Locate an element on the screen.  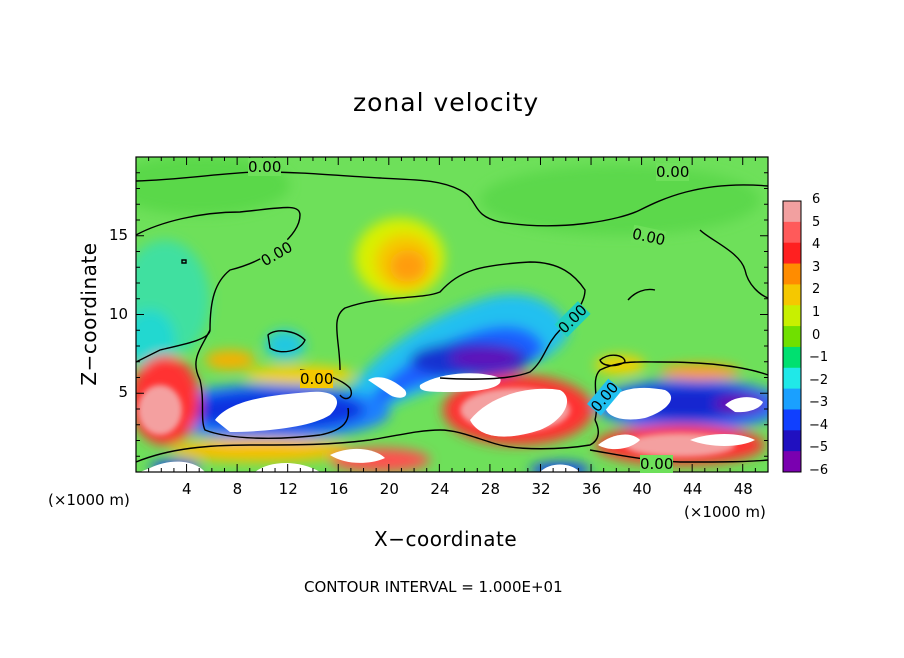
x-tick-label: 40 is located at coordinates (642, 489).